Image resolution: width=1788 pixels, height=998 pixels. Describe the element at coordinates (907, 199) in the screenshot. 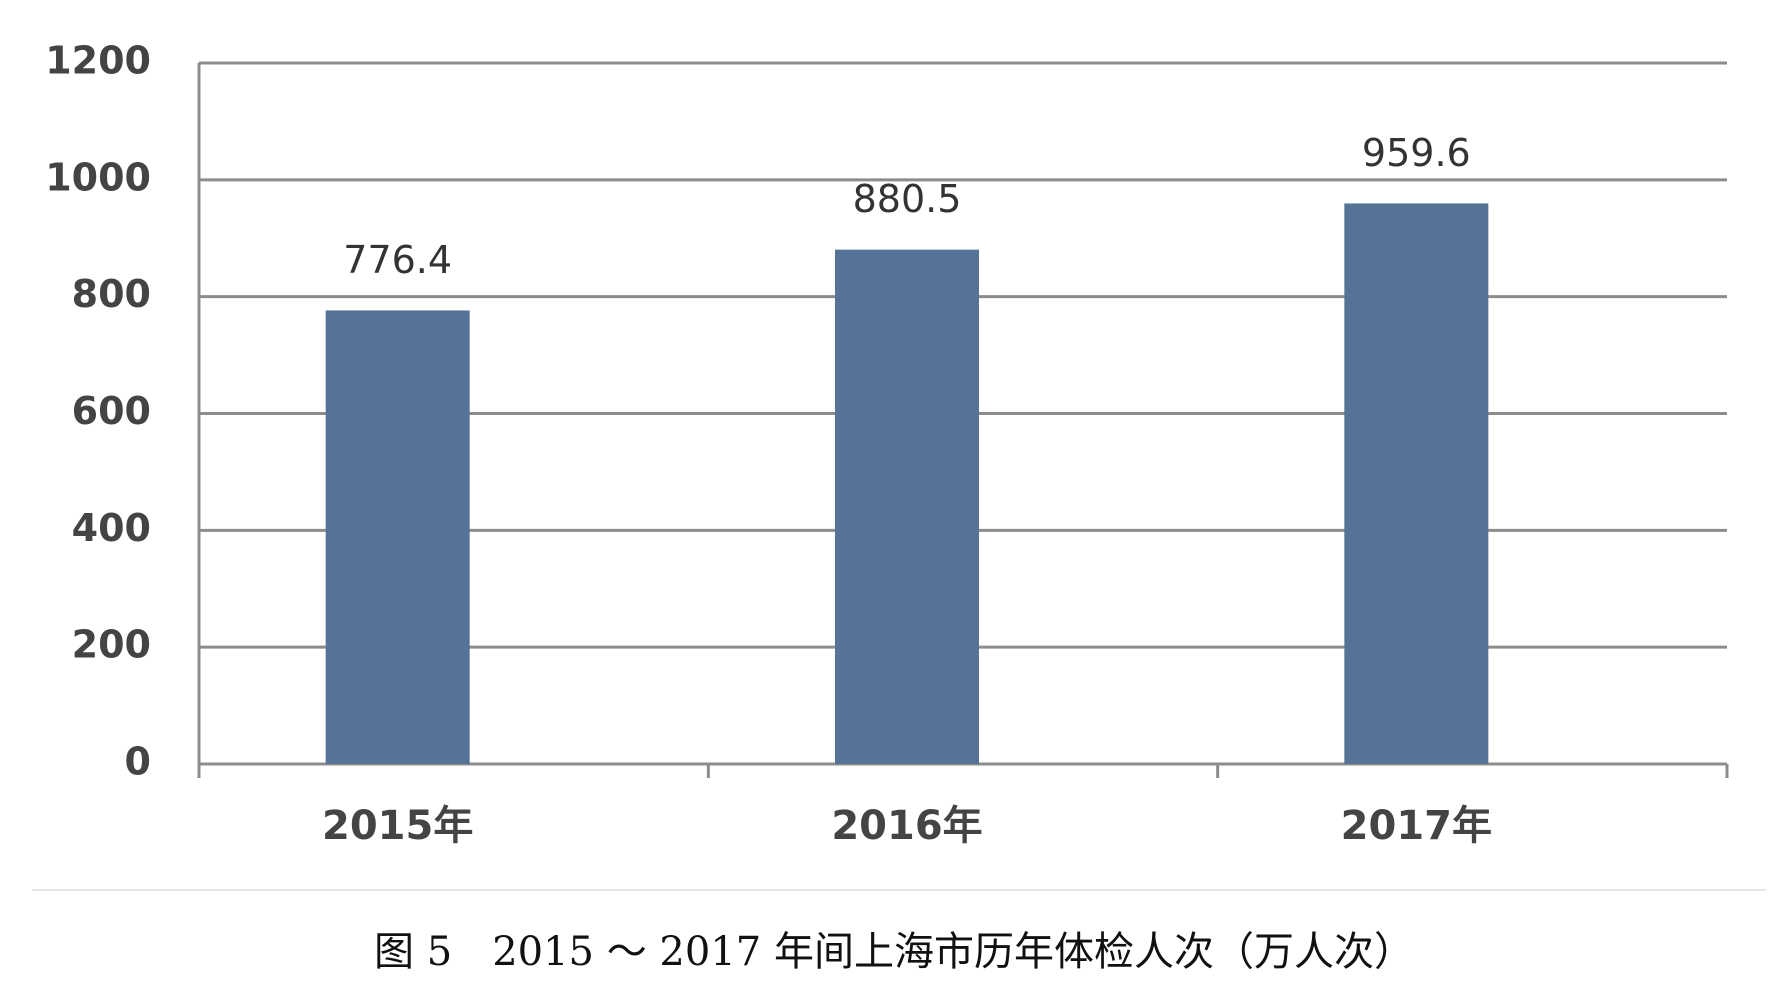

I see `value-label: 880.5` at that location.